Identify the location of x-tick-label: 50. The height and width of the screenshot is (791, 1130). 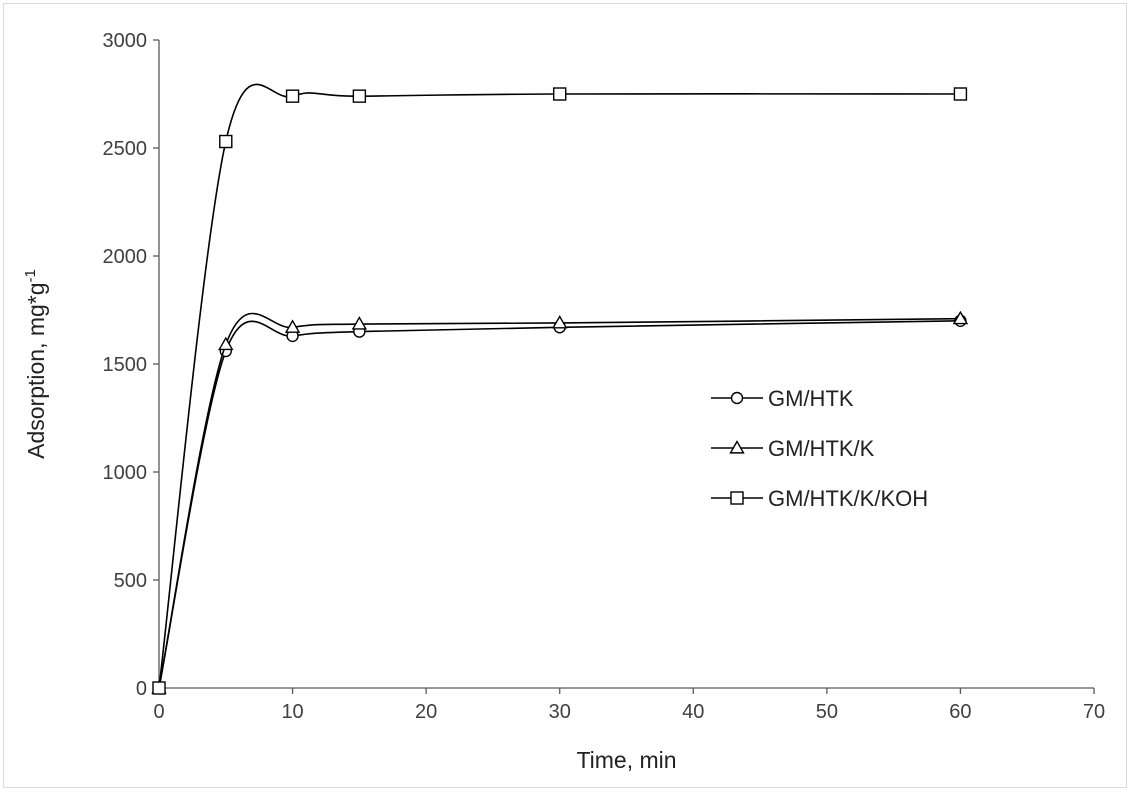
(827, 712).